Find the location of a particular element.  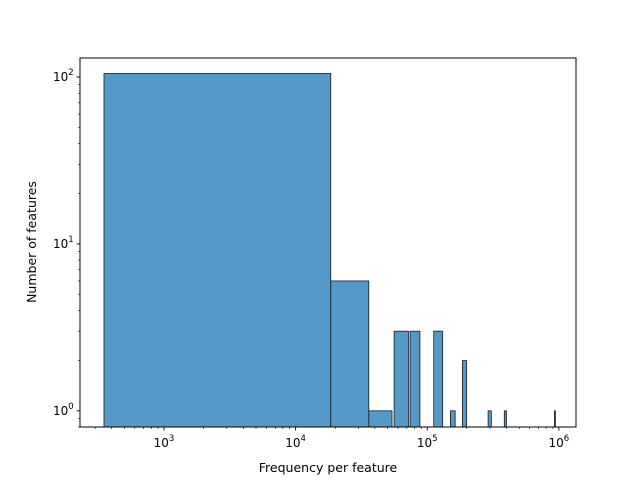

y-tick-label: 10¹ is located at coordinates (63, 243).